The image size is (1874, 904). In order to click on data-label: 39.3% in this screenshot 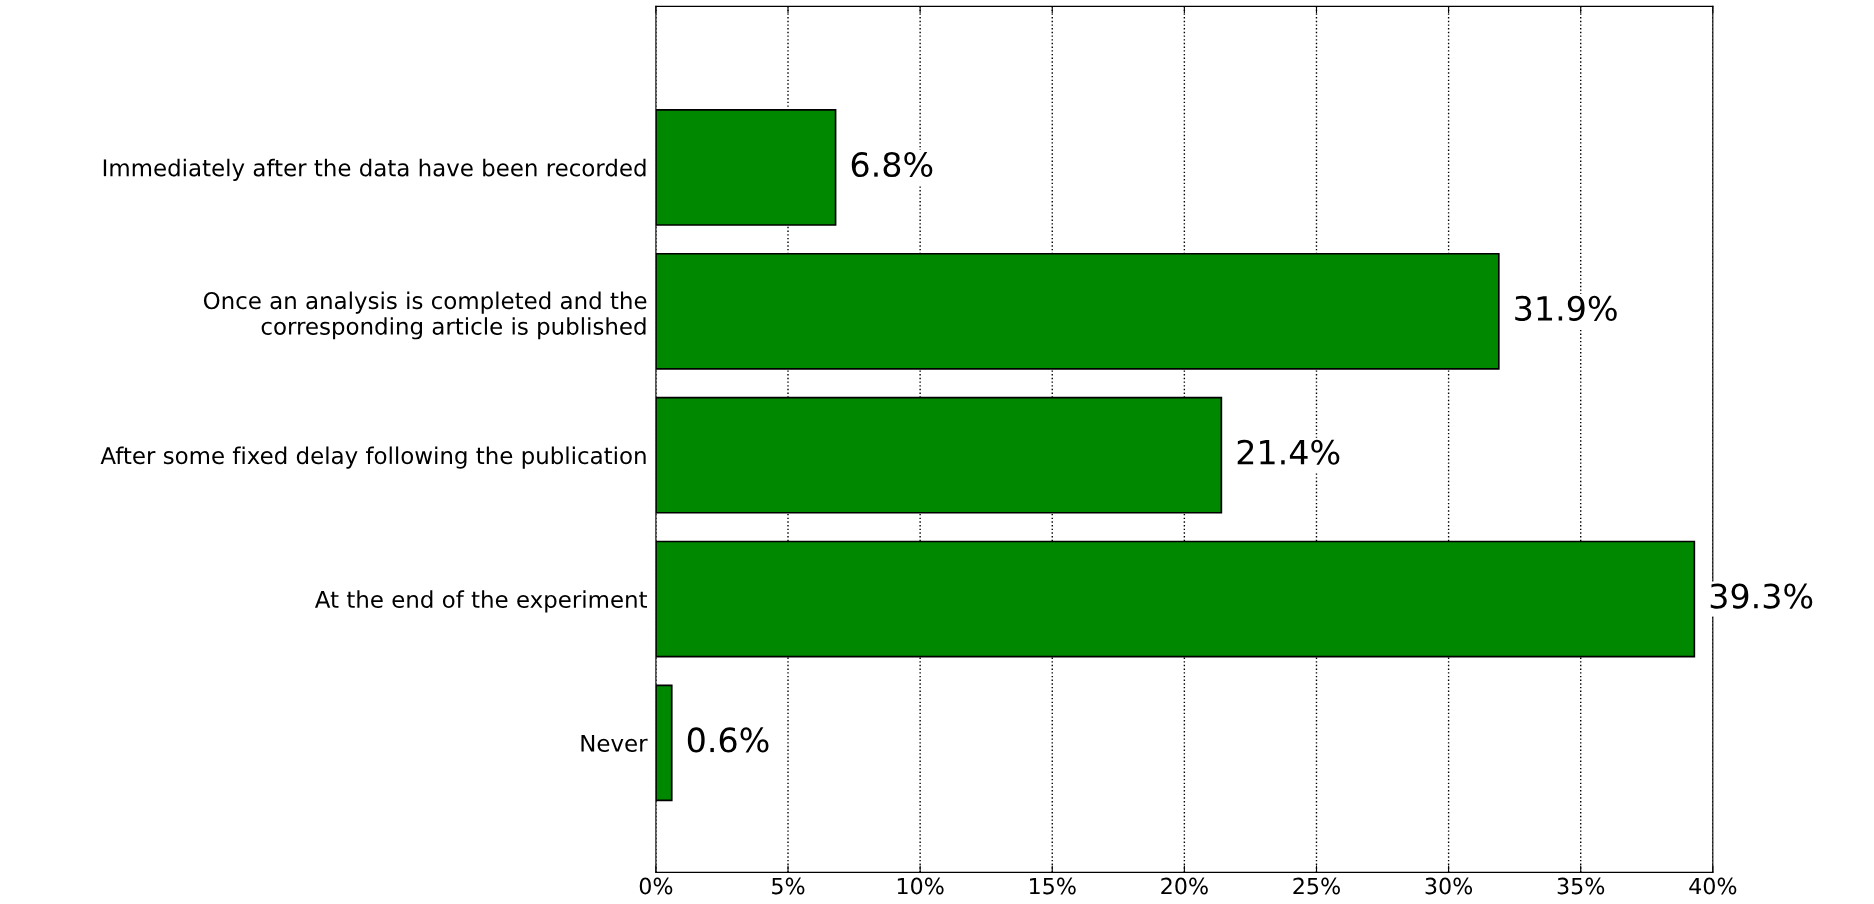, I will do `click(1761, 596)`.